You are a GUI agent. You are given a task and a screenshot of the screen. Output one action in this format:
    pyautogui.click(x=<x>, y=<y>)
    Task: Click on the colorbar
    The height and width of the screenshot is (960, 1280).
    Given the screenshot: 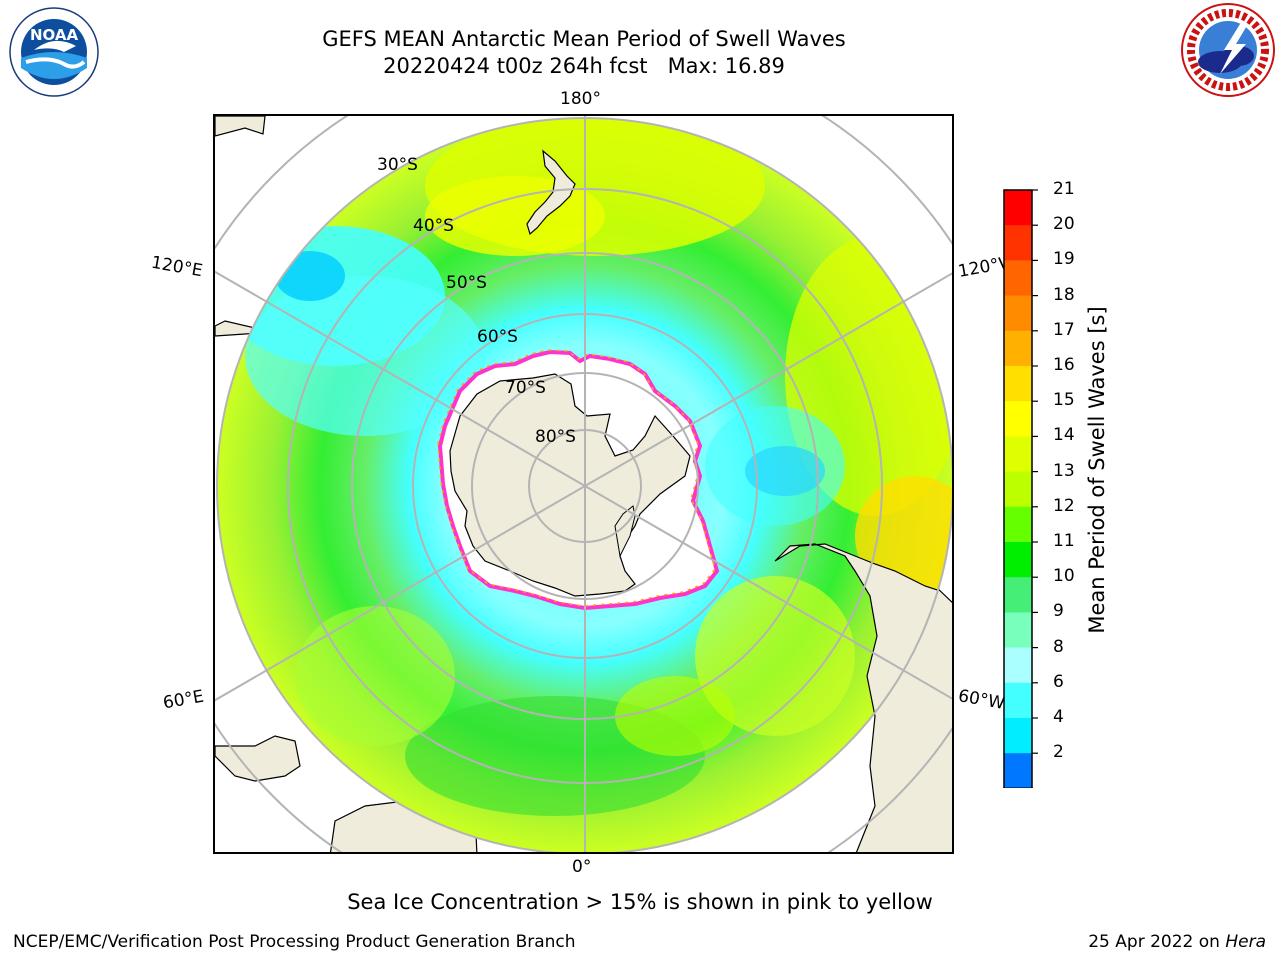 What is the action you would take?
    pyautogui.click(x=1020, y=503)
    